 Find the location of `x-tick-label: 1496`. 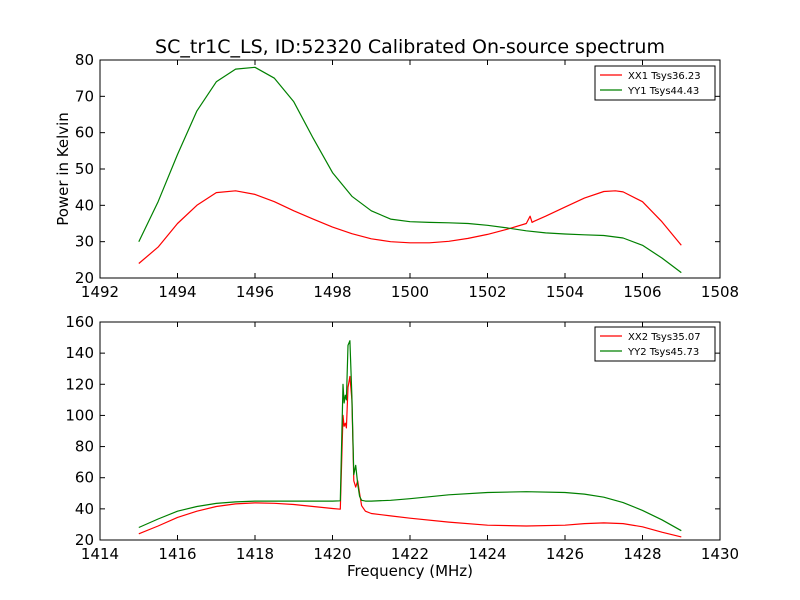

x-tick-label: 1496 is located at coordinates (255, 292).